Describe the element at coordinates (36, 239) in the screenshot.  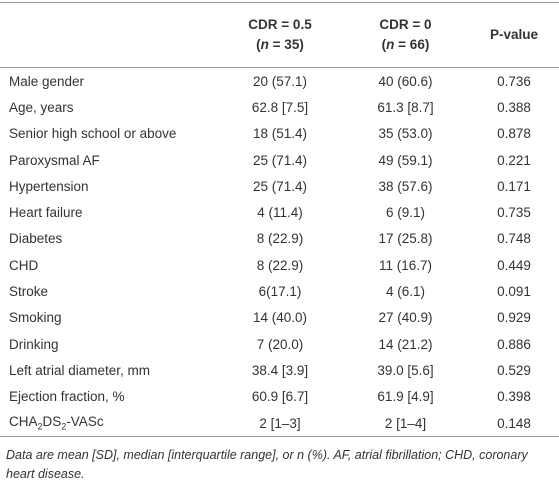
I see `row-label: Diabetes` at that location.